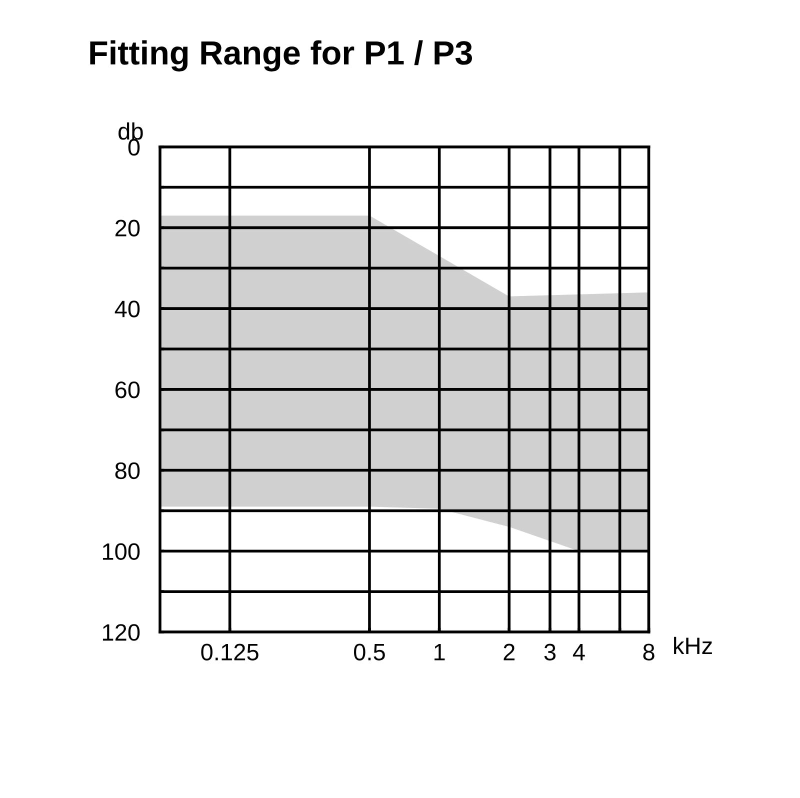 The width and height of the screenshot is (800, 798). Describe the element at coordinates (127, 389) in the screenshot. I see `y-tick-label: 60` at that location.